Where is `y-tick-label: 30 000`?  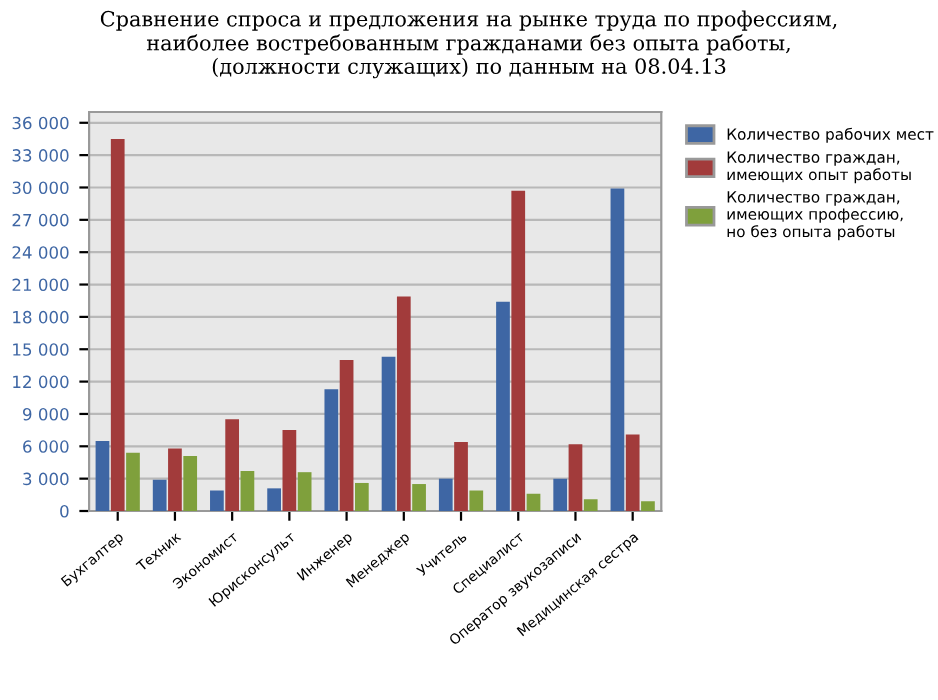
y-tick-label: 30 000 is located at coordinates (40, 188).